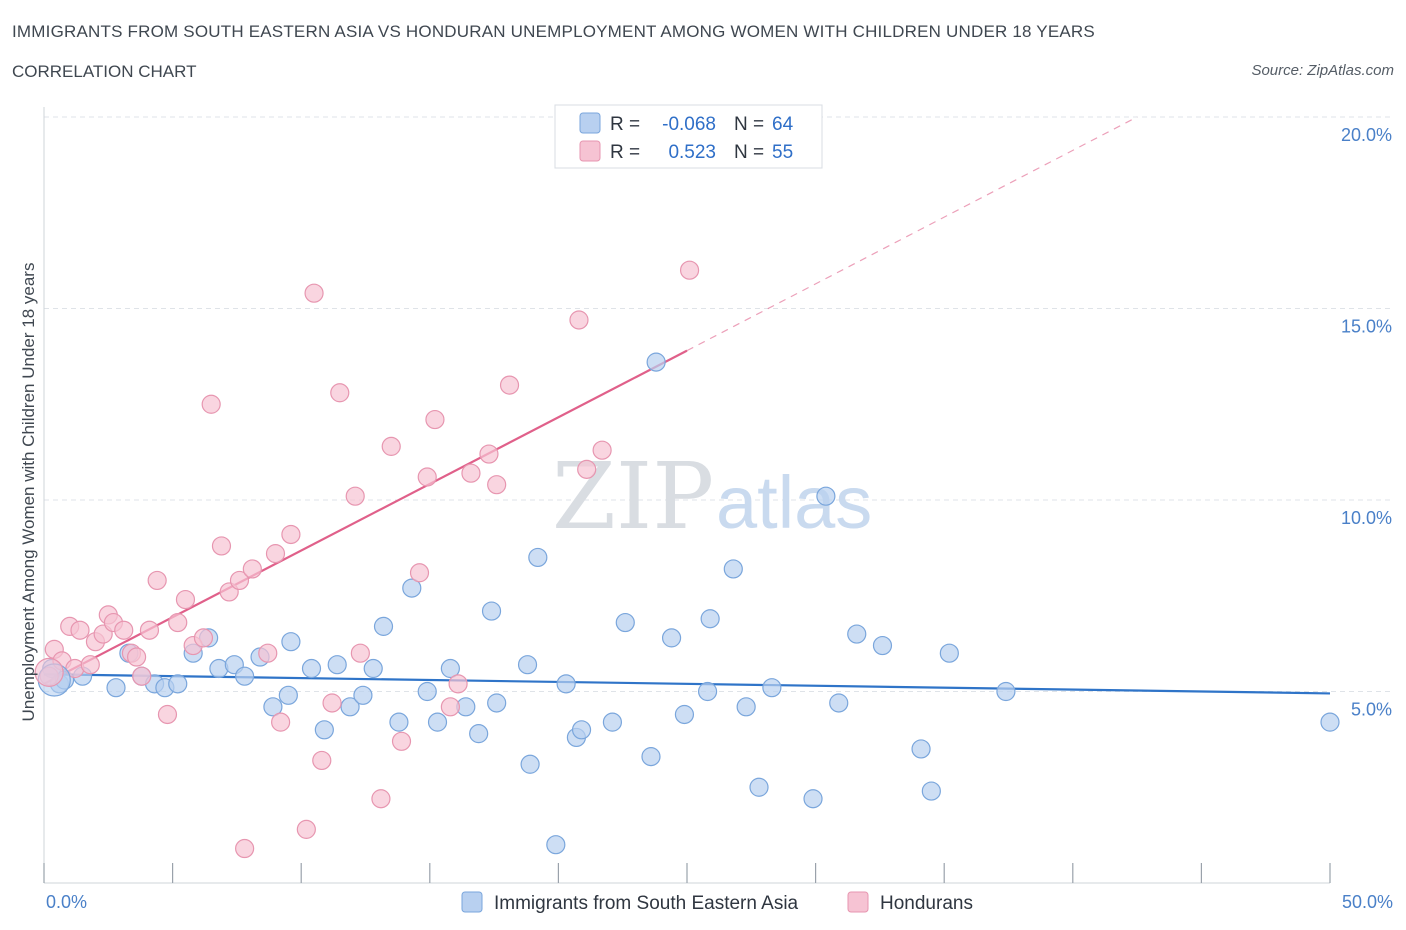 Image resolution: width=1406 pixels, height=930 pixels. I want to click on source-label: Source: ZipAtlas.com, so click(1322, 70).